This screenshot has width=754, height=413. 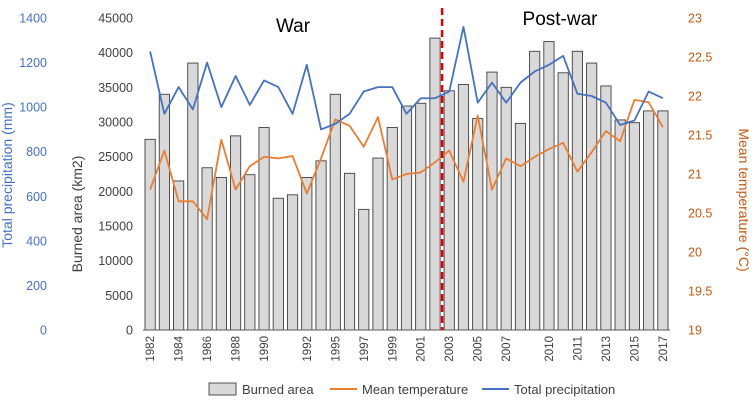 I want to click on bar-burned-area-2016, so click(x=634, y=226).